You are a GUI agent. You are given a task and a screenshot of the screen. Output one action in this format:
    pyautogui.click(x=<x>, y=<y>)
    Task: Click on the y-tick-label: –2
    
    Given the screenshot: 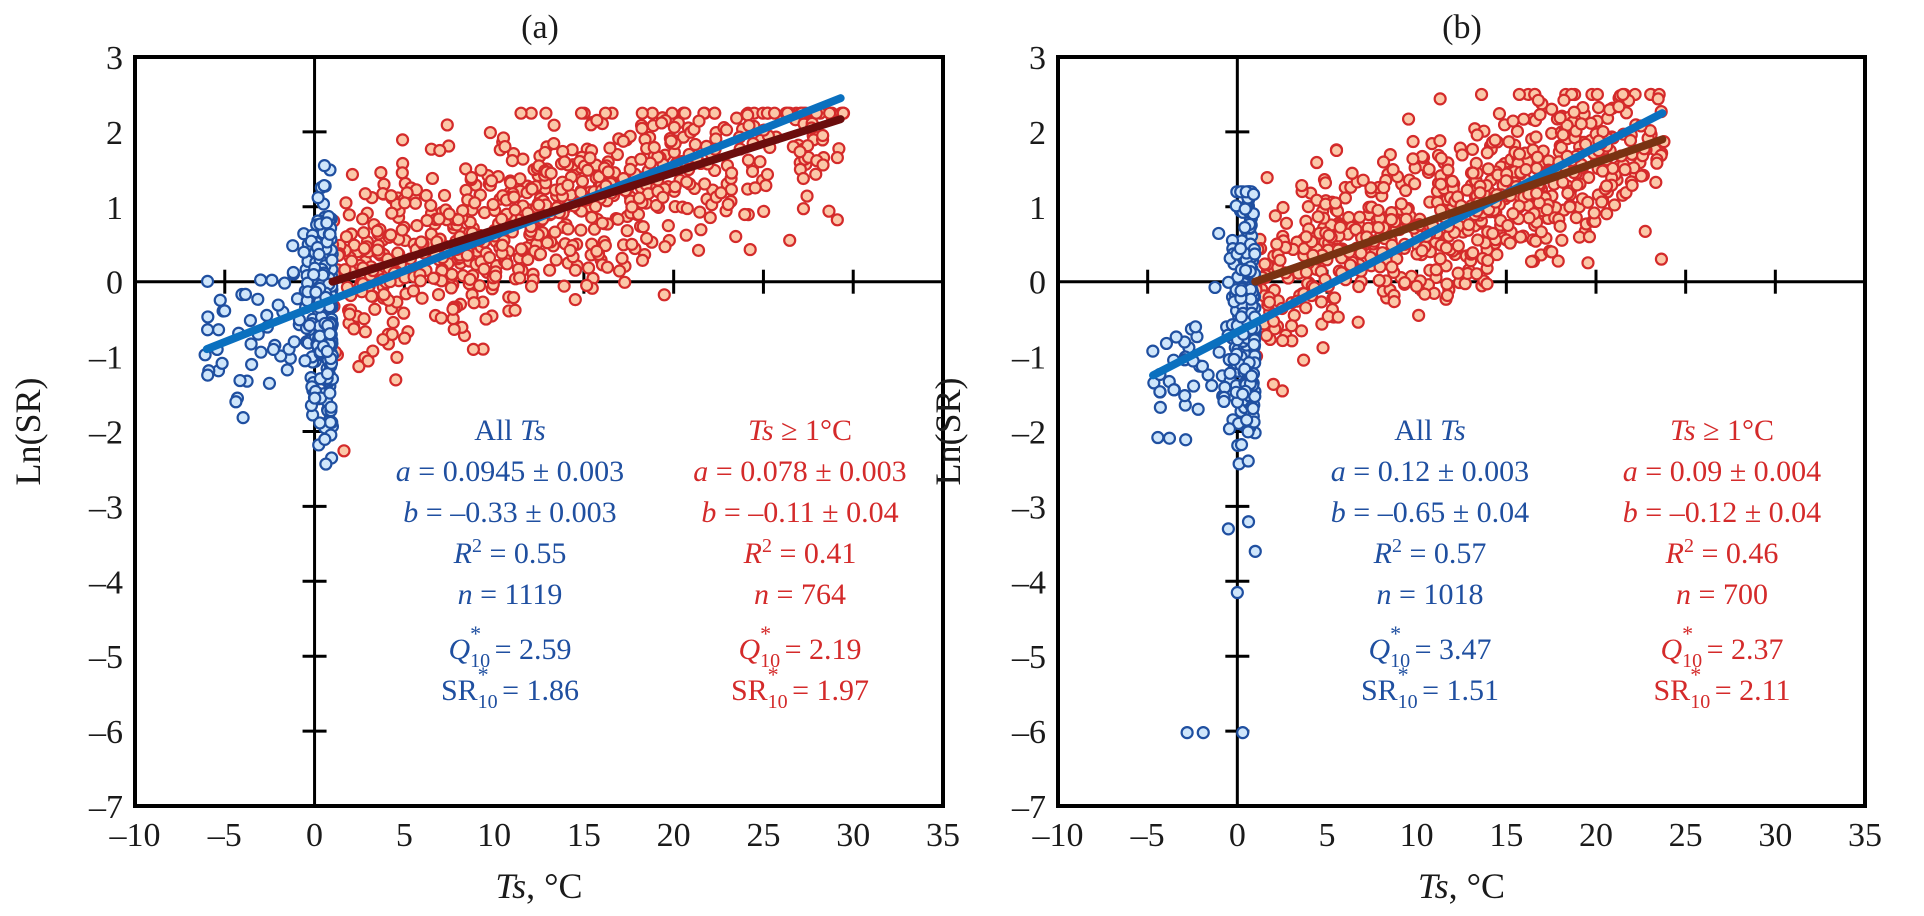 What is the action you would take?
    pyautogui.click(x=1028, y=433)
    